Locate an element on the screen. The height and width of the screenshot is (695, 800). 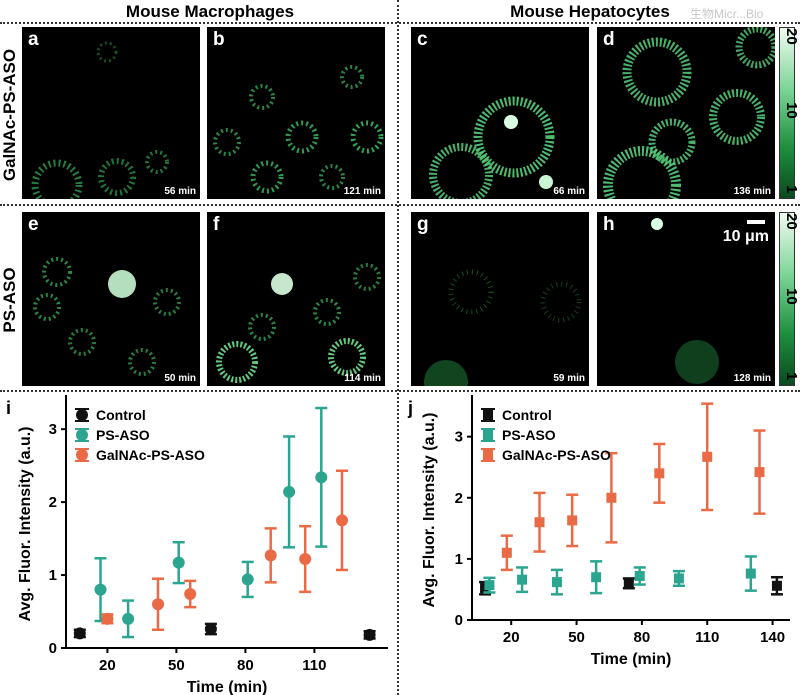
micrograph-d: d 136 min is located at coordinates (686, 113).